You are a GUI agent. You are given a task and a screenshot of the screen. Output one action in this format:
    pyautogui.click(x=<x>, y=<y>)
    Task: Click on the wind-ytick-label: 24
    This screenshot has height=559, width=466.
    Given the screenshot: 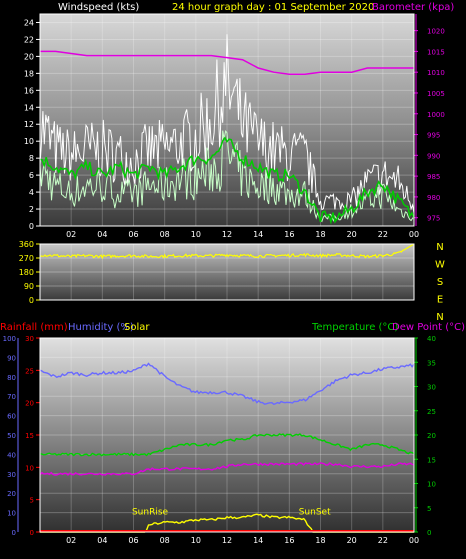 What is the action you would take?
    pyautogui.click(x=29, y=22)
    